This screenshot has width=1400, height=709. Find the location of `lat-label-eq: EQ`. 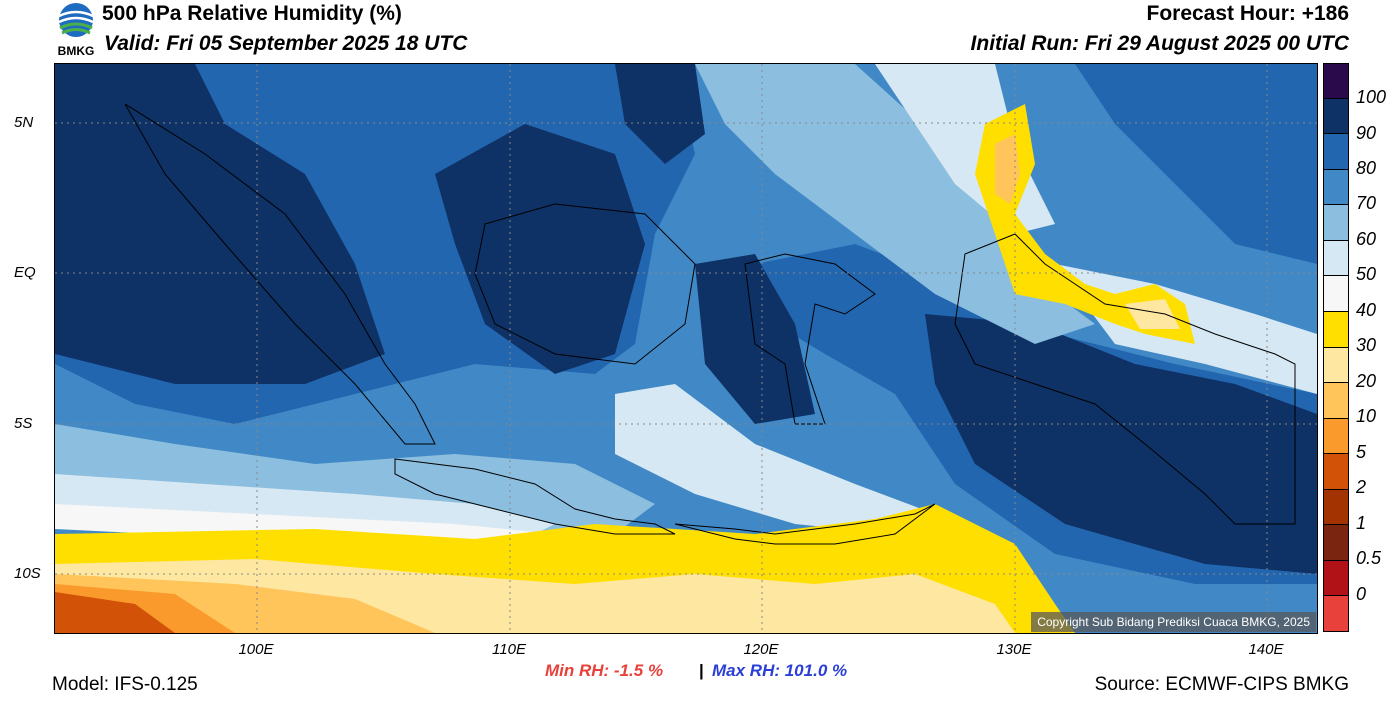

lat-label-eq: EQ is located at coordinates (25, 272).